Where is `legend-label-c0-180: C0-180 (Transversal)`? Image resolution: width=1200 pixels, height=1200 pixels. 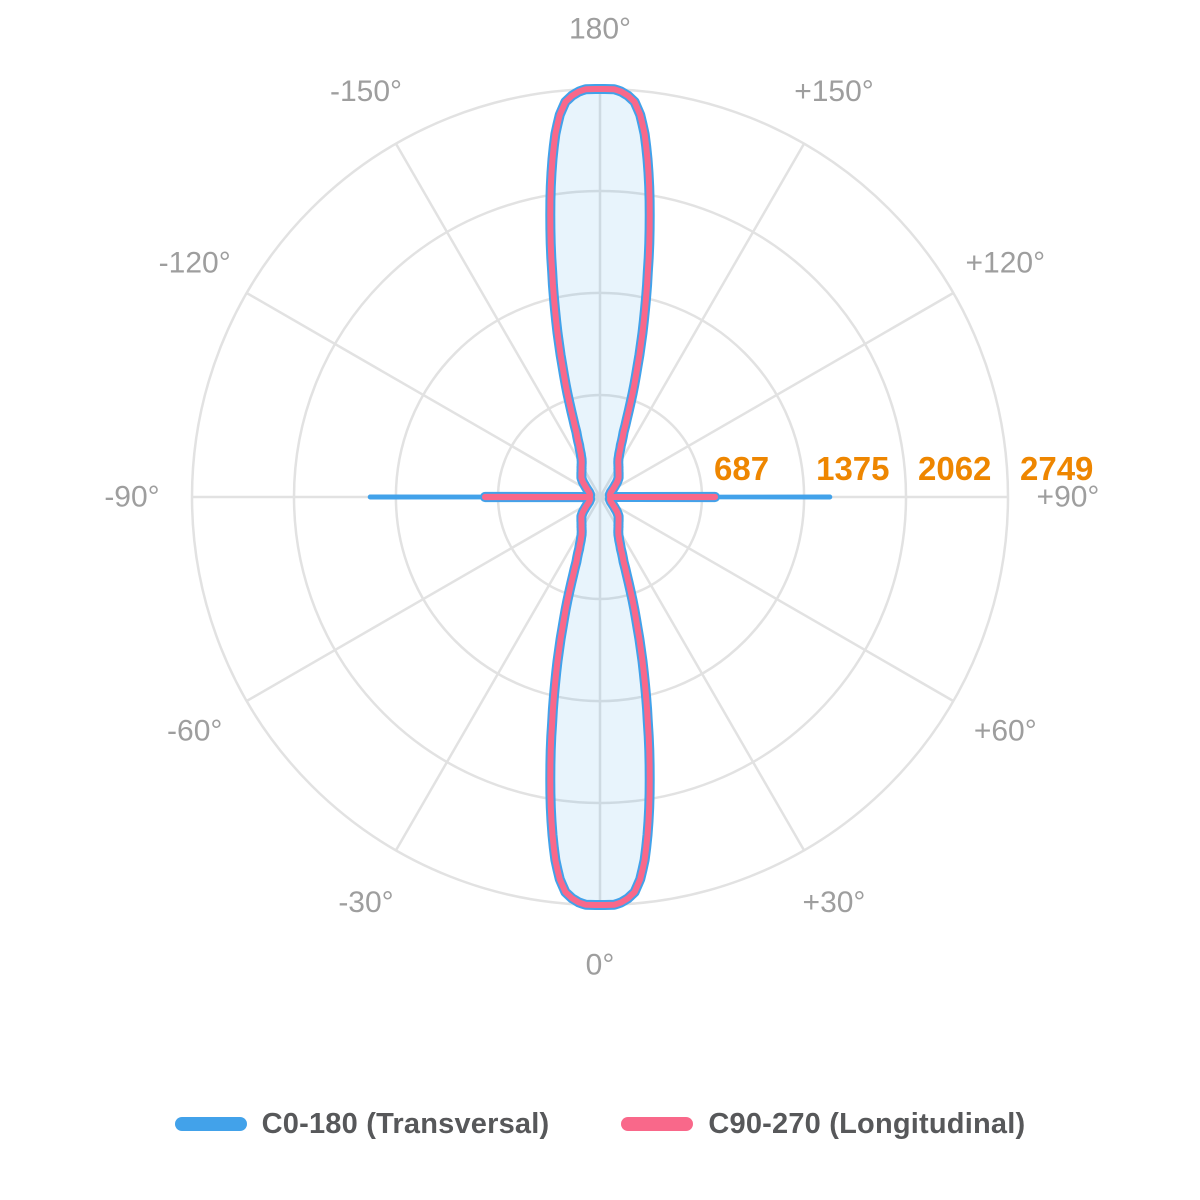
legend-label-c0-180: C0-180 (Transversal) is located at coordinates (405, 1123).